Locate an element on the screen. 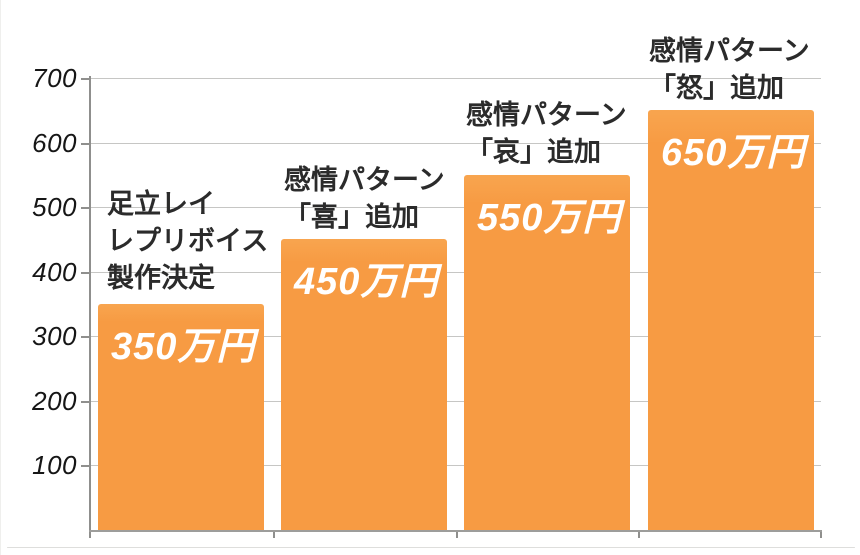  bar-annotation-3: 感情パターン 「哀」追加 is located at coordinates (546, 134).